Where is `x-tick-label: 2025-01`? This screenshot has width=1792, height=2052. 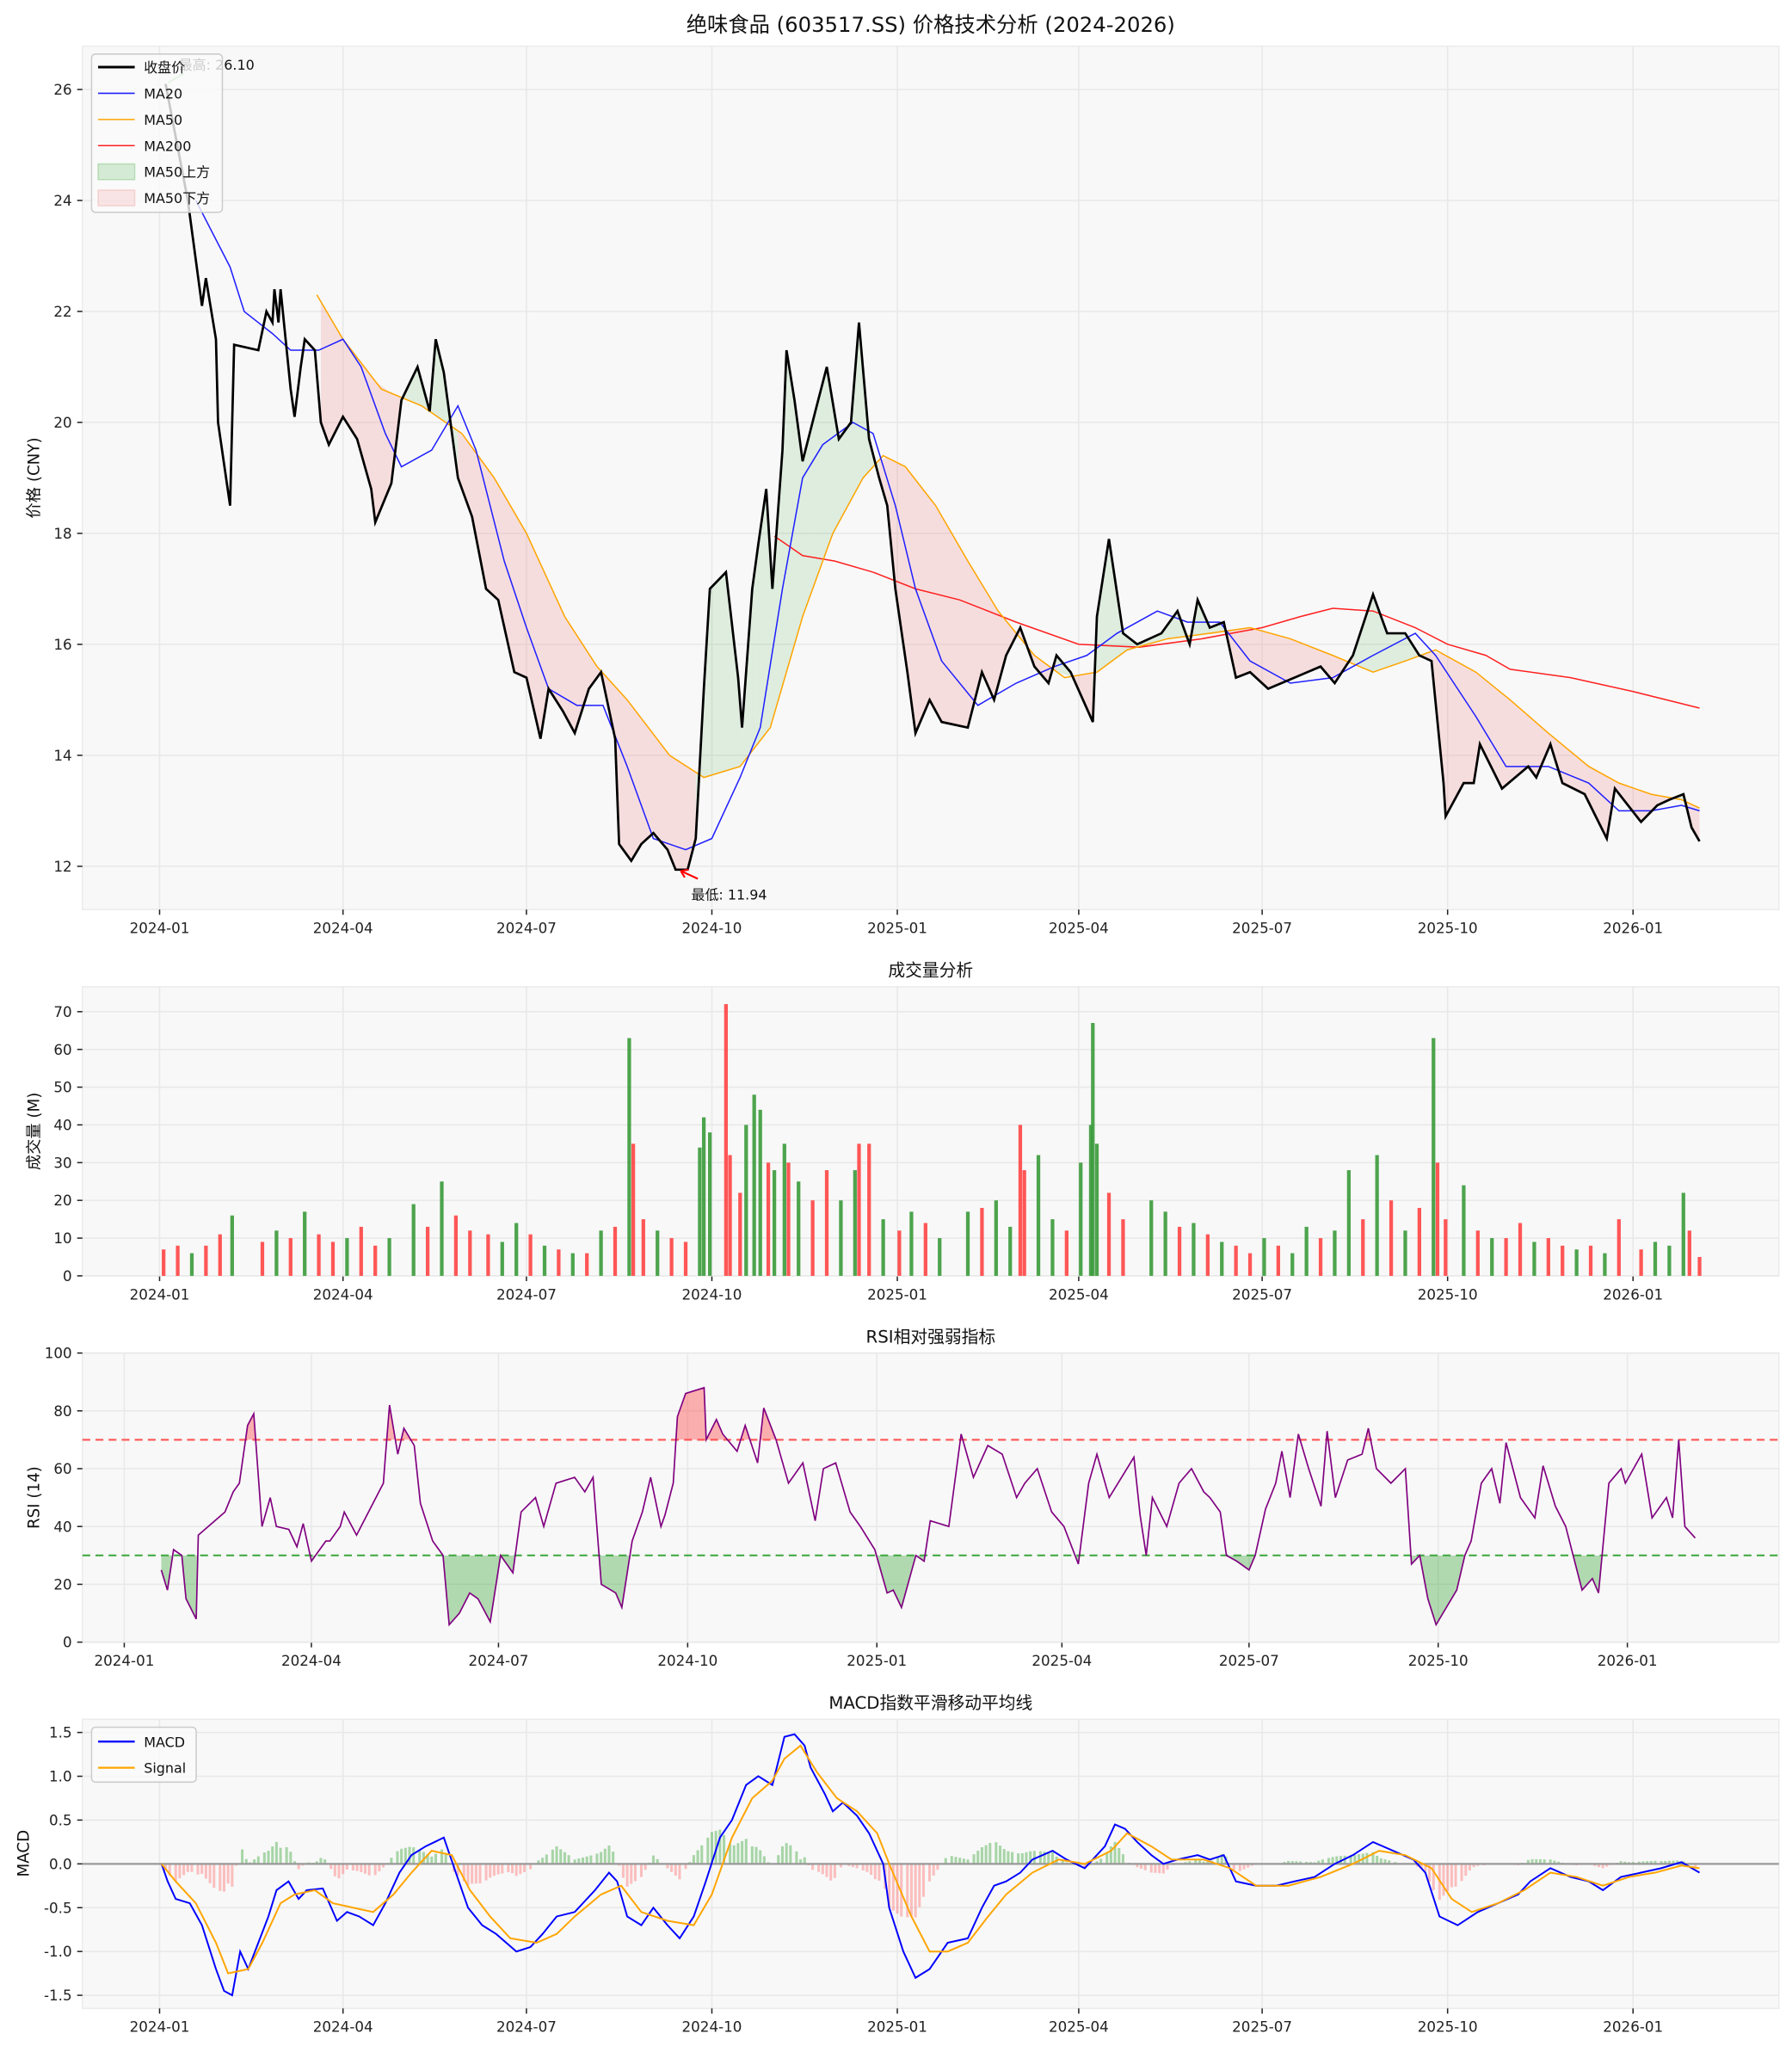
x-tick-label: 2025-01 is located at coordinates (897, 2027).